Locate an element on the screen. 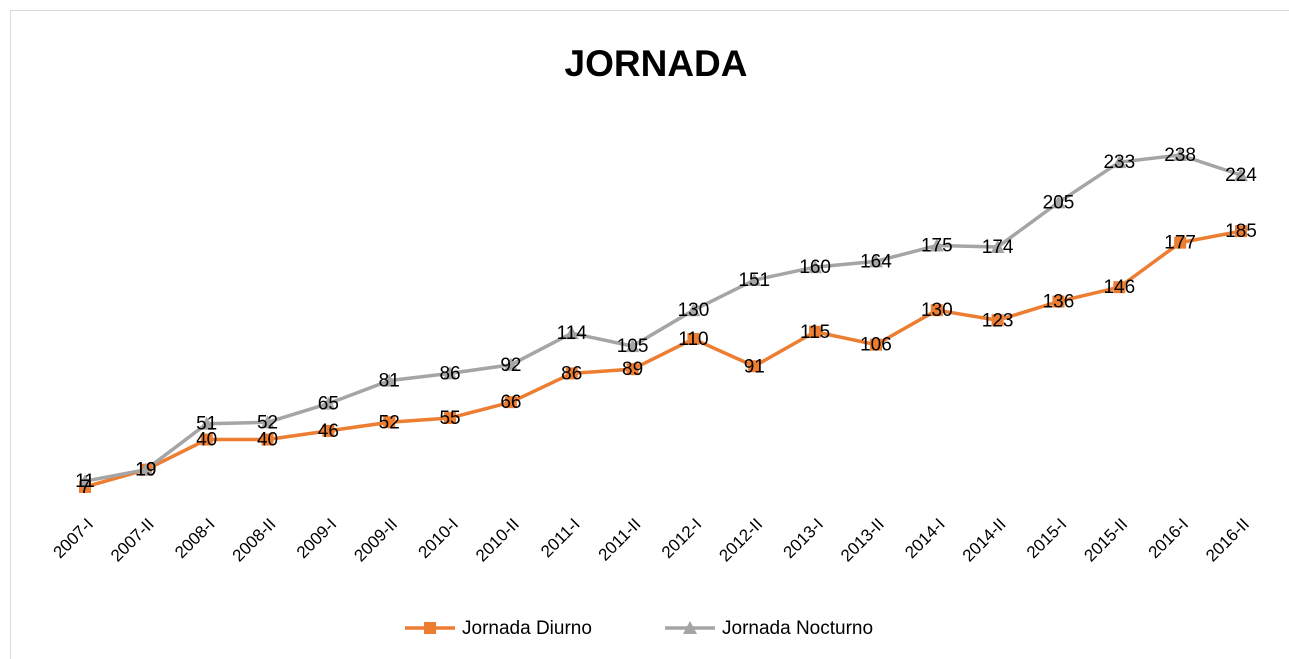 This screenshot has width=1289, height=659. x-tick-label: 2015-II is located at coordinates (1105, 540).